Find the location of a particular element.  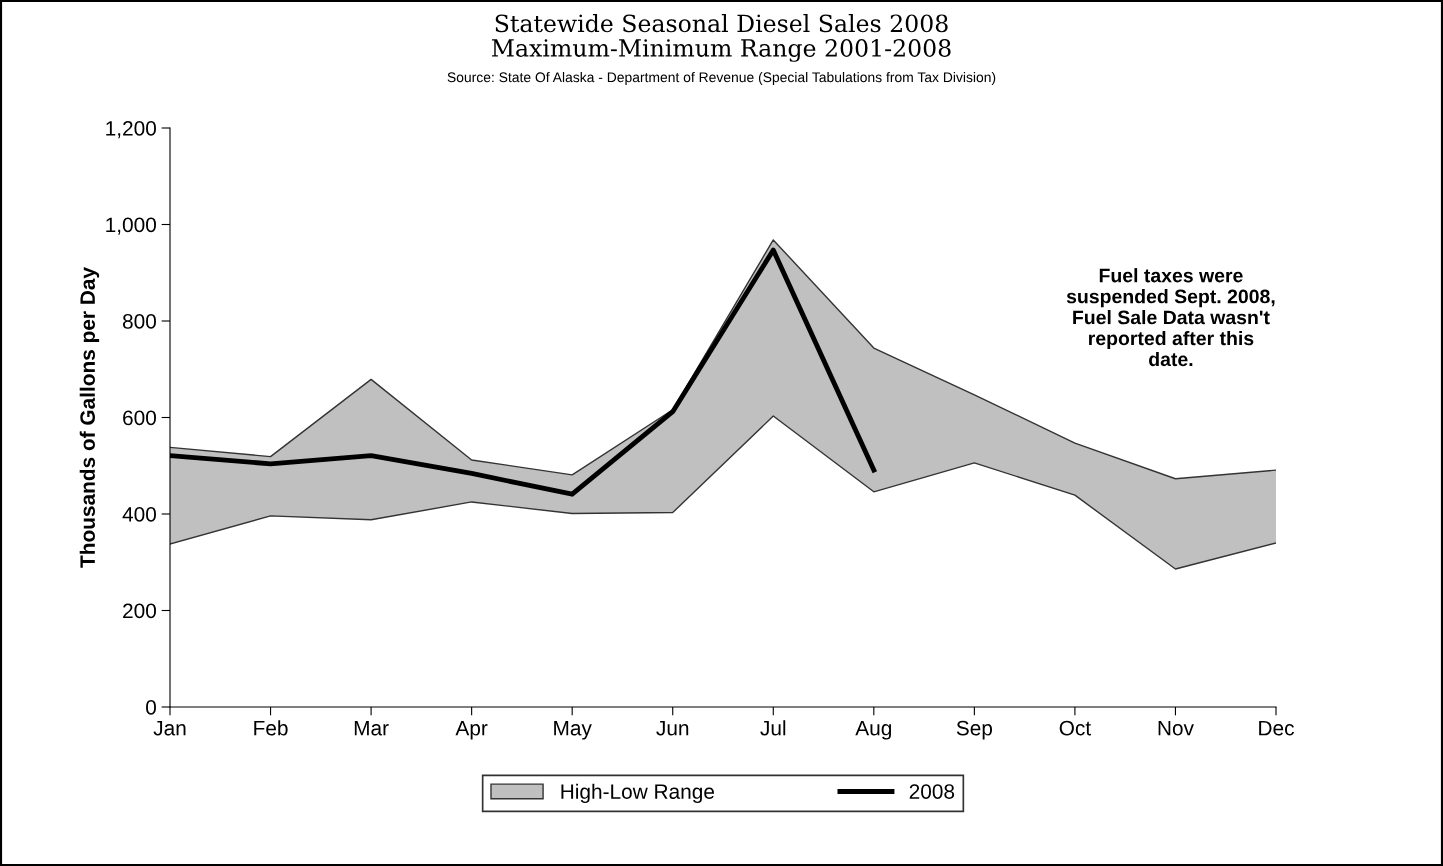

x-tick-label: Aug is located at coordinates (873, 730).